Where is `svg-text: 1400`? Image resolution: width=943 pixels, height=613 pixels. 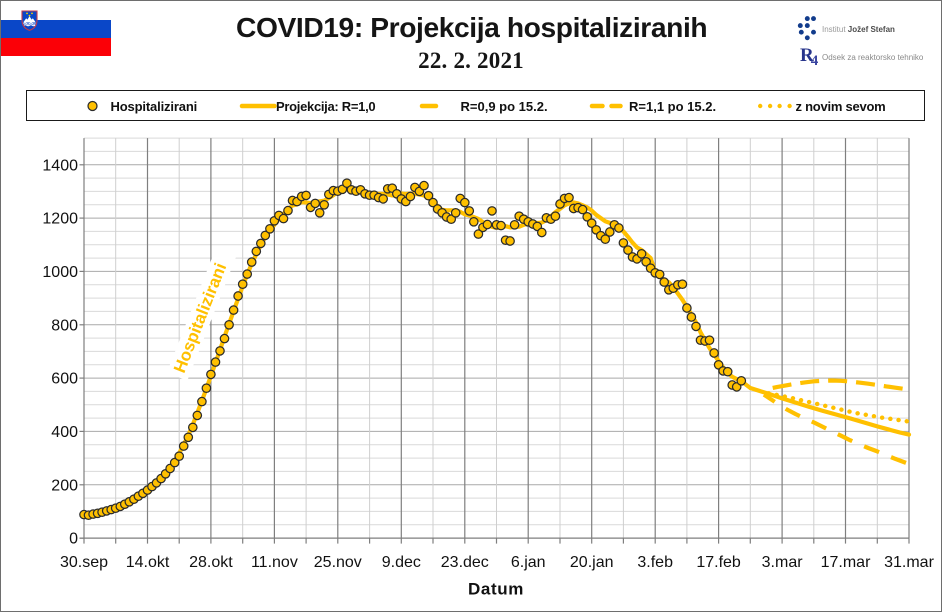 svg-text: 1400 is located at coordinates (60, 165).